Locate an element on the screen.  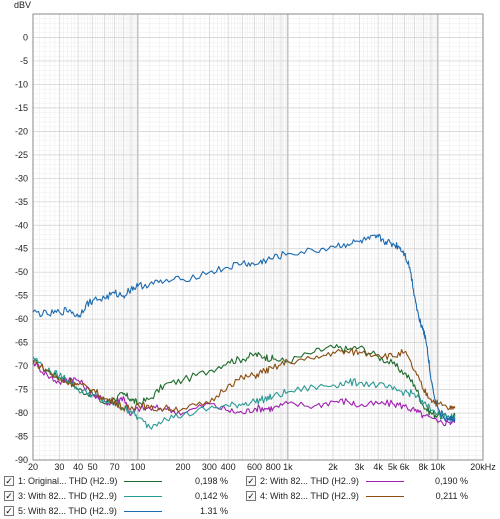
x-tick-label: 100 is located at coordinates (137, 467).